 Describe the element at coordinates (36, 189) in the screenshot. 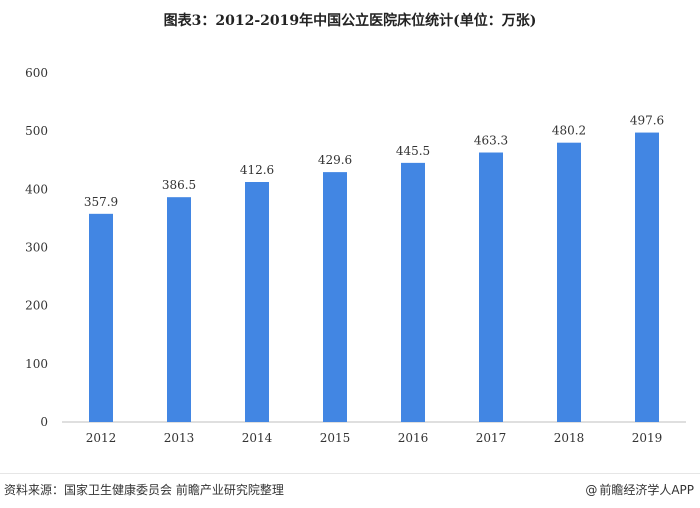

I see `y-tick-label-400: 400` at that location.